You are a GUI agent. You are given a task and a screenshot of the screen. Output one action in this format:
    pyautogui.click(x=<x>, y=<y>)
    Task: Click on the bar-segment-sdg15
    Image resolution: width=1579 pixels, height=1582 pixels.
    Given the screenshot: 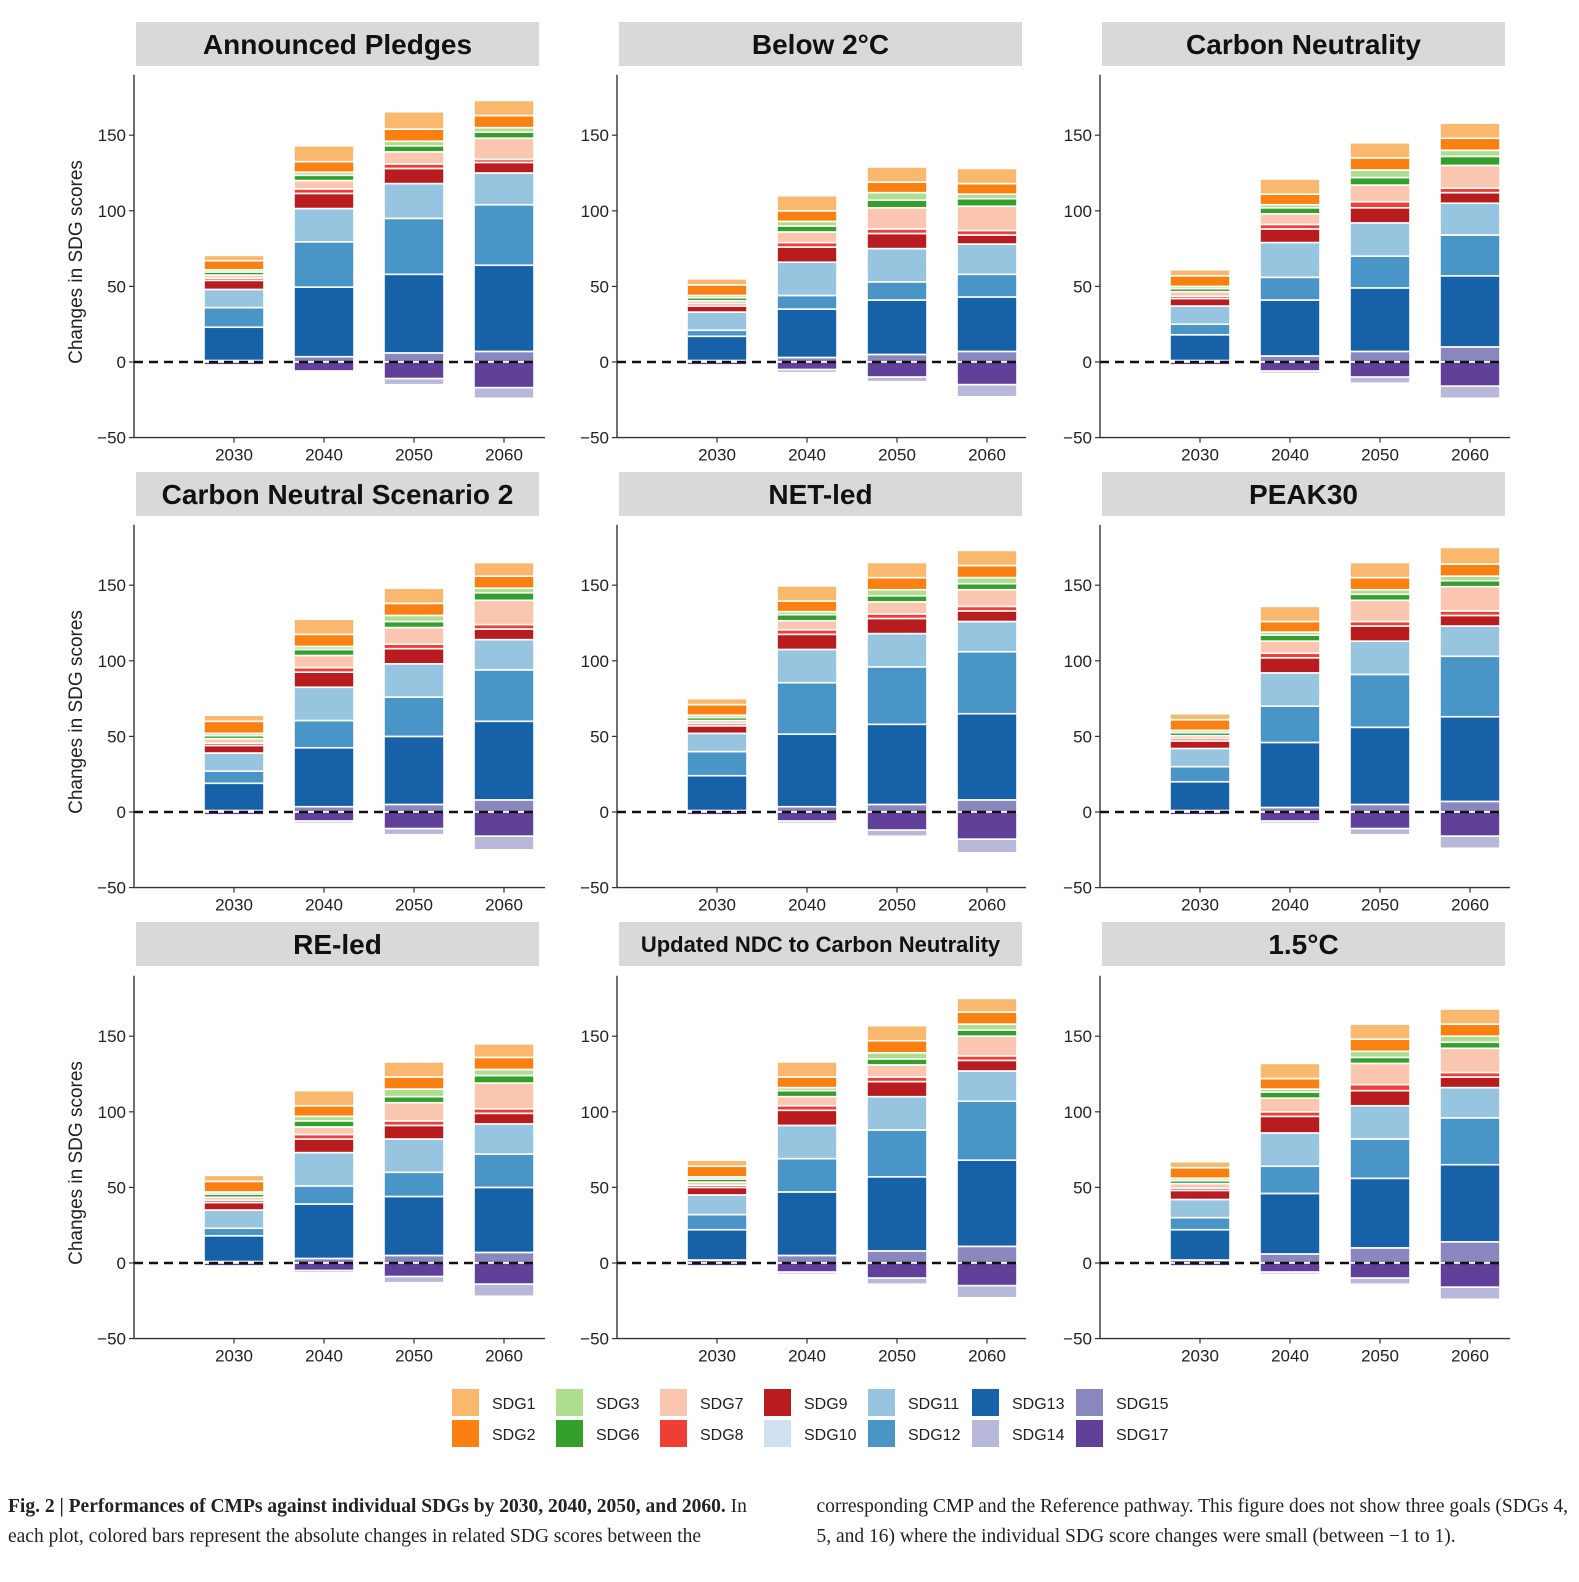 What is the action you would take?
    pyautogui.click(x=1470, y=806)
    